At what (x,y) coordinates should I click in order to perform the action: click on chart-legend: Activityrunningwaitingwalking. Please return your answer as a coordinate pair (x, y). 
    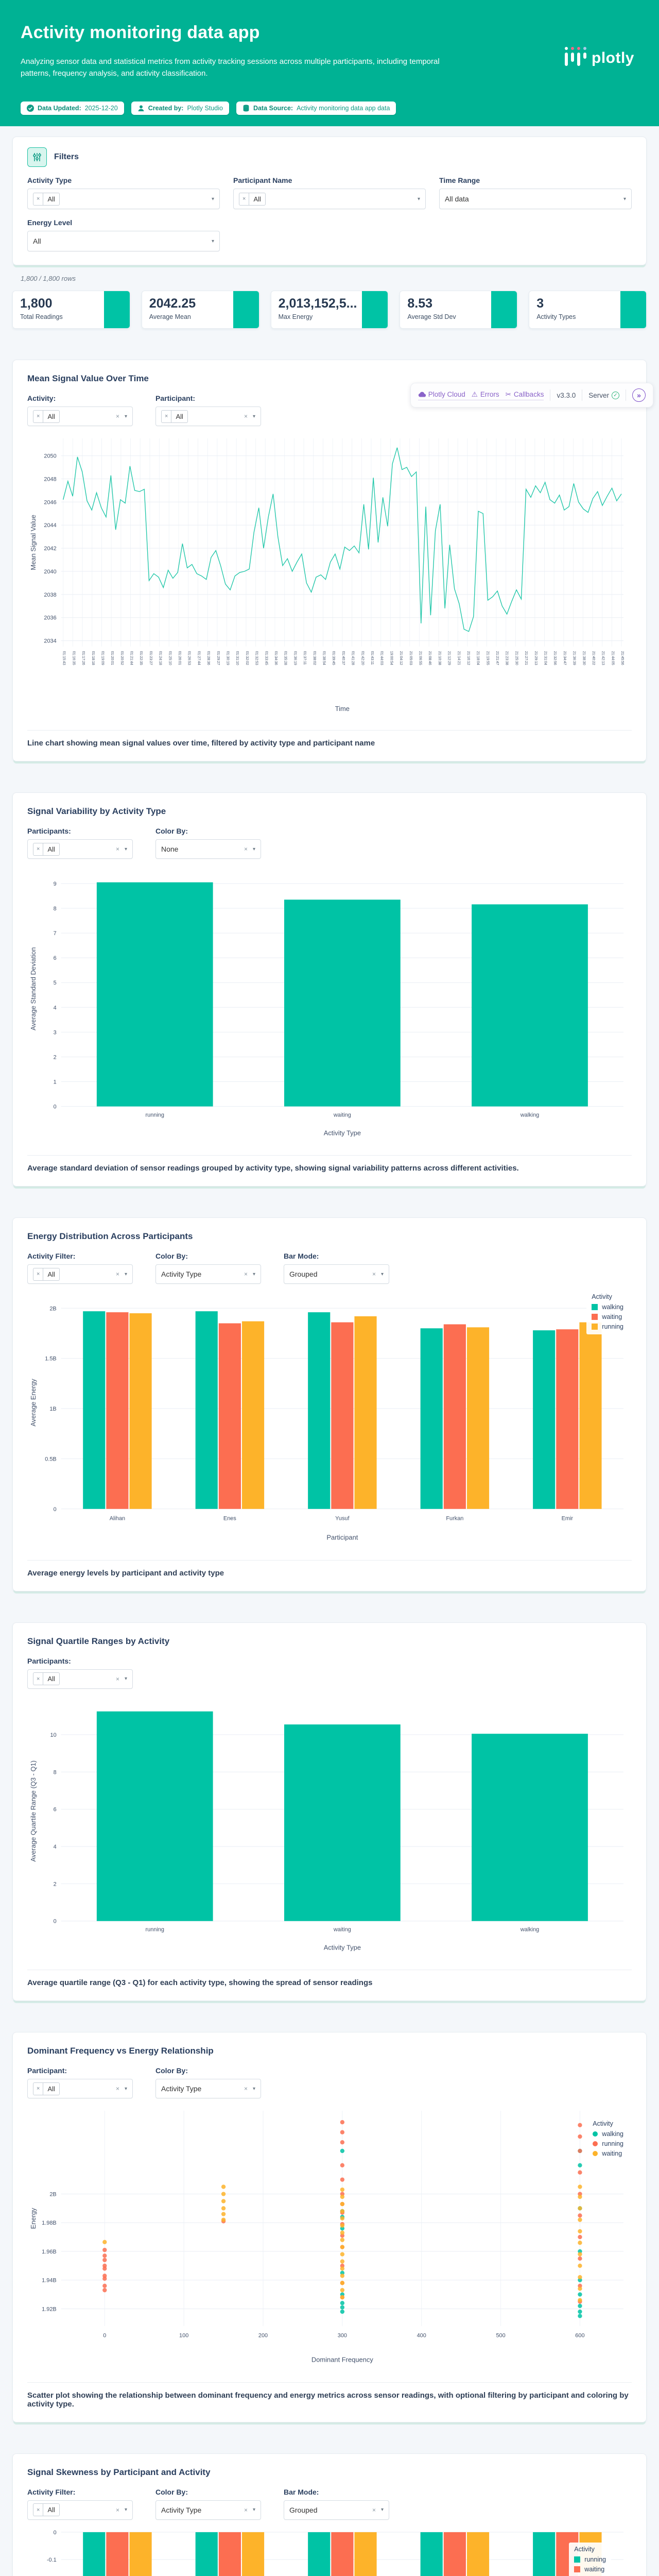
    Looking at the image, I should click on (590, 2559).